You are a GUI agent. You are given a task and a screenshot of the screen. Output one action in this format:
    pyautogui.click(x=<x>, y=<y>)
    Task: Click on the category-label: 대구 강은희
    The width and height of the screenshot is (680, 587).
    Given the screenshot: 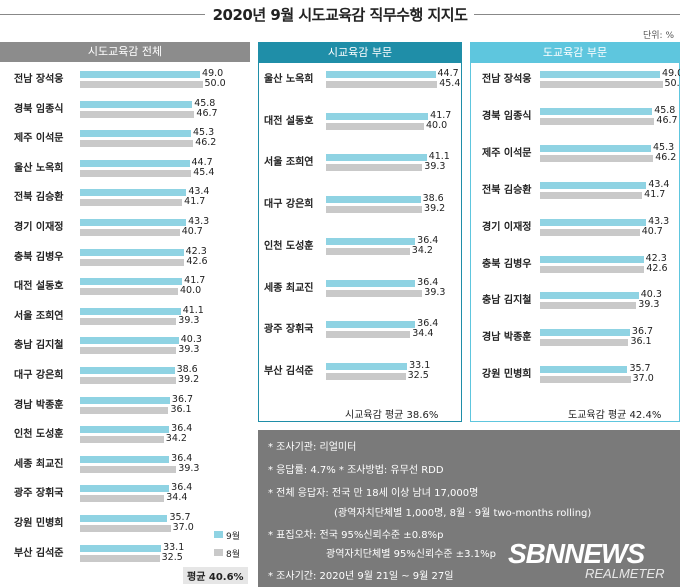 What is the action you would take?
    pyautogui.click(x=289, y=205)
    